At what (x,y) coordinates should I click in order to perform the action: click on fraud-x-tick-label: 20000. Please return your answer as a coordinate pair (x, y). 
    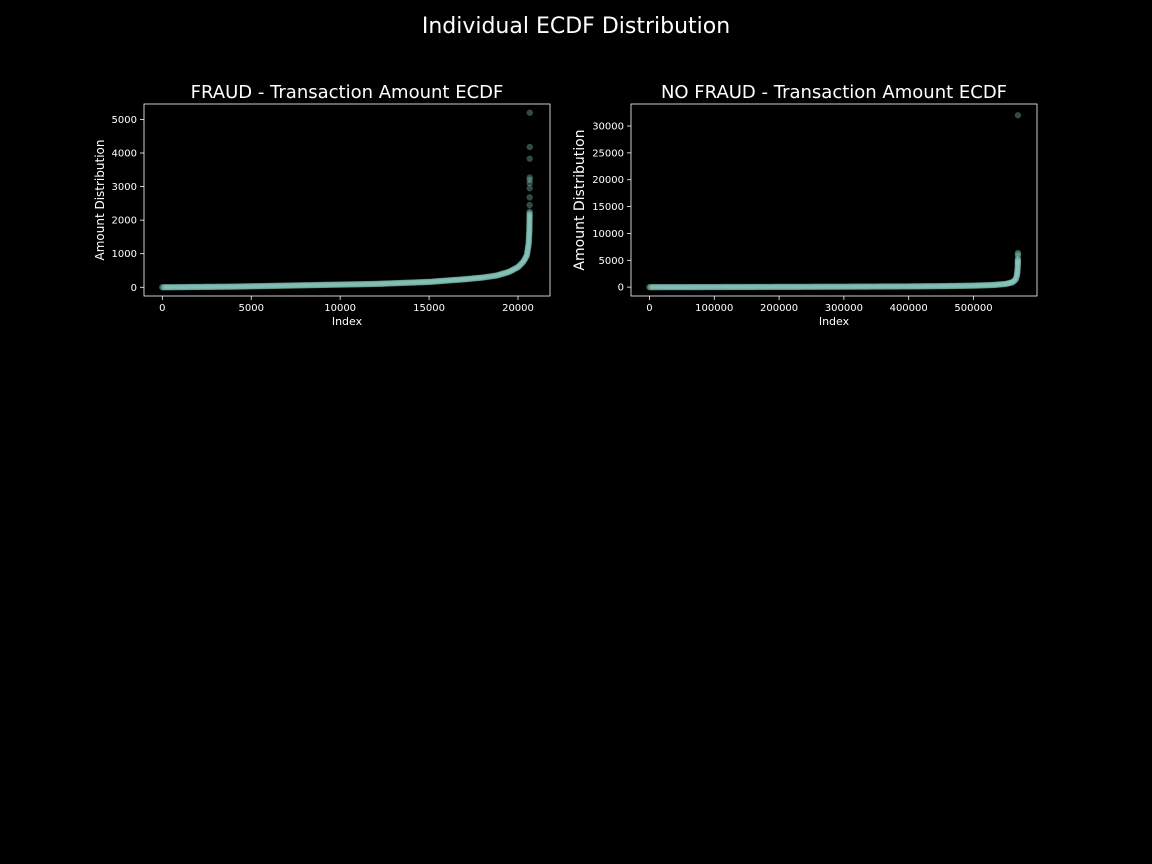
    Looking at the image, I should click on (518, 308).